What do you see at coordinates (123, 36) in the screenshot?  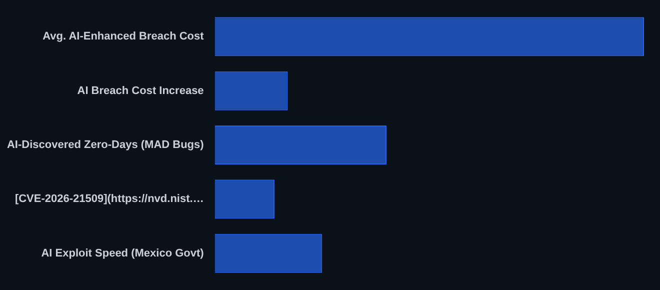 I see `y-tick-label: Avg. AI-Enhanced Breach Cost` at bounding box center [123, 36].